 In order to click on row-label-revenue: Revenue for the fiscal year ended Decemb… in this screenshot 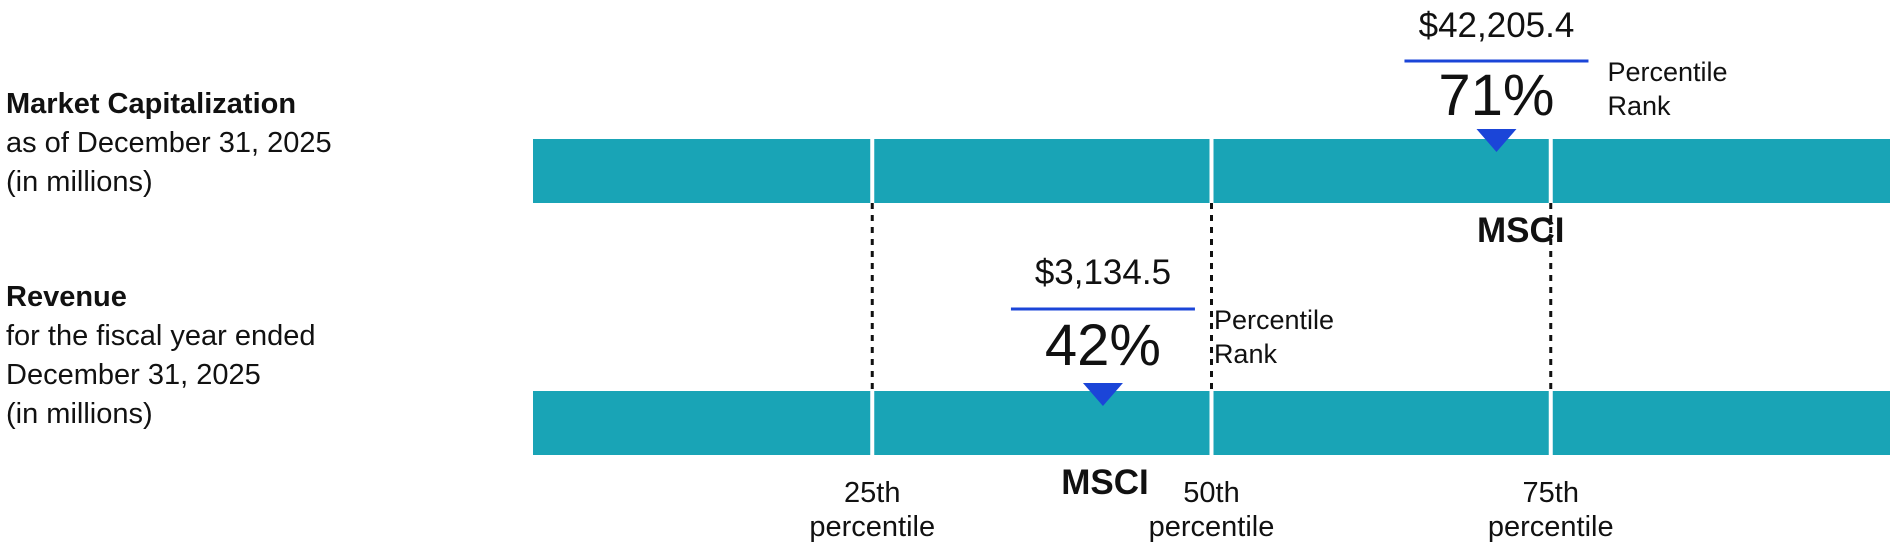, I will do `click(161, 356)`.